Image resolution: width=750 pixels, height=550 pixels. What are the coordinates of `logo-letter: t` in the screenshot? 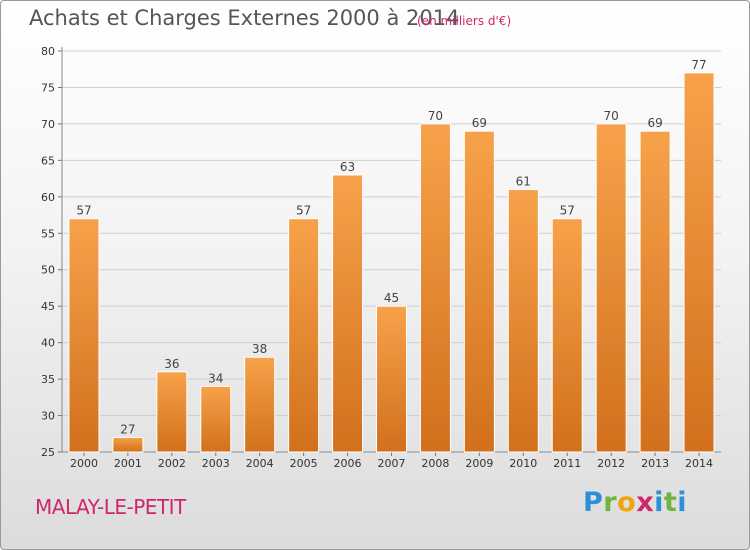 It's located at (670, 502).